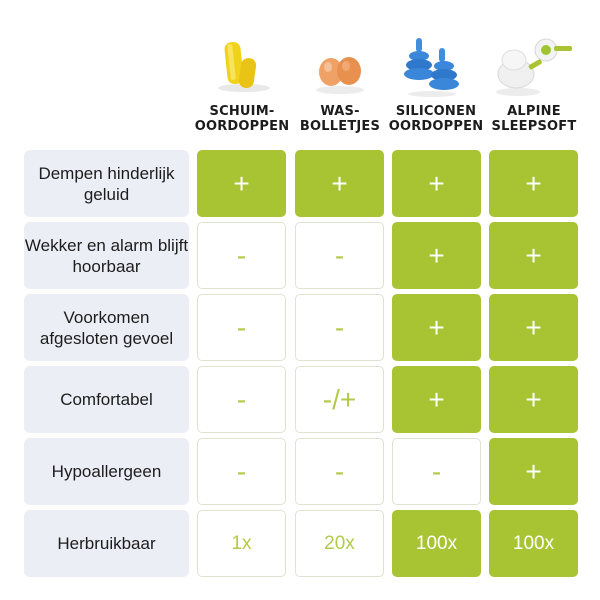 This screenshot has height=600, width=600. Describe the element at coordinates (339, 327) in the screenshot. I see `cell-closed-feeling-wax: -` at that location.